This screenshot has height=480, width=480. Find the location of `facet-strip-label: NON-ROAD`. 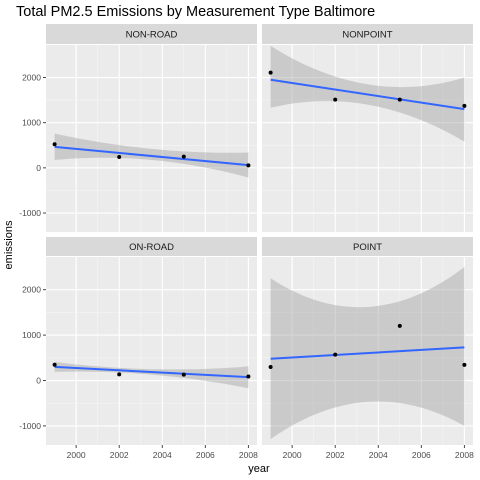

facet-strip-label: NON-ROAD is located at coordinates (152, 35).